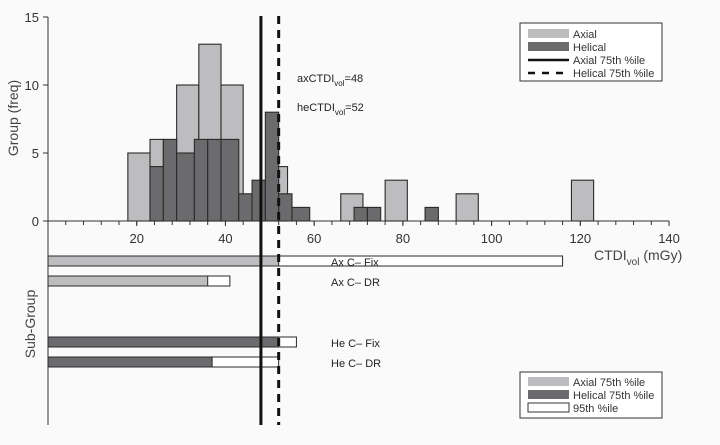  Describe the element at coordinates (403, 238) in the screenshot. I see `x-tick-label: 80` at that location.